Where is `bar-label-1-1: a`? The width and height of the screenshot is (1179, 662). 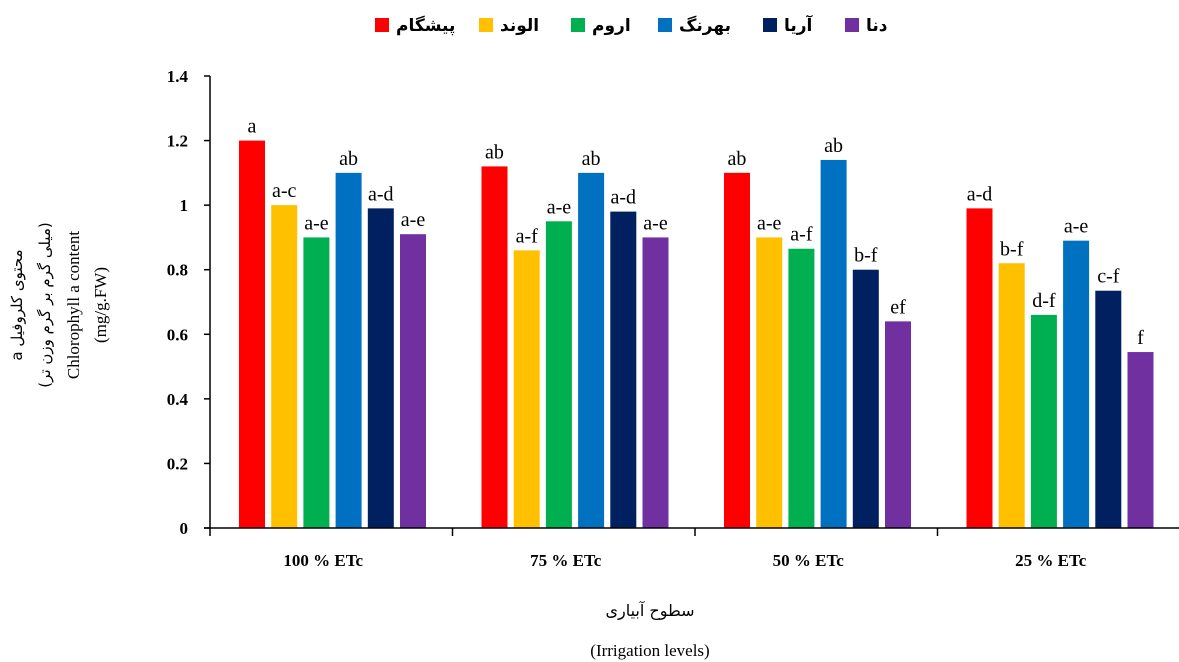 bar-label-1-1: a is located at coordinates (252, 127).